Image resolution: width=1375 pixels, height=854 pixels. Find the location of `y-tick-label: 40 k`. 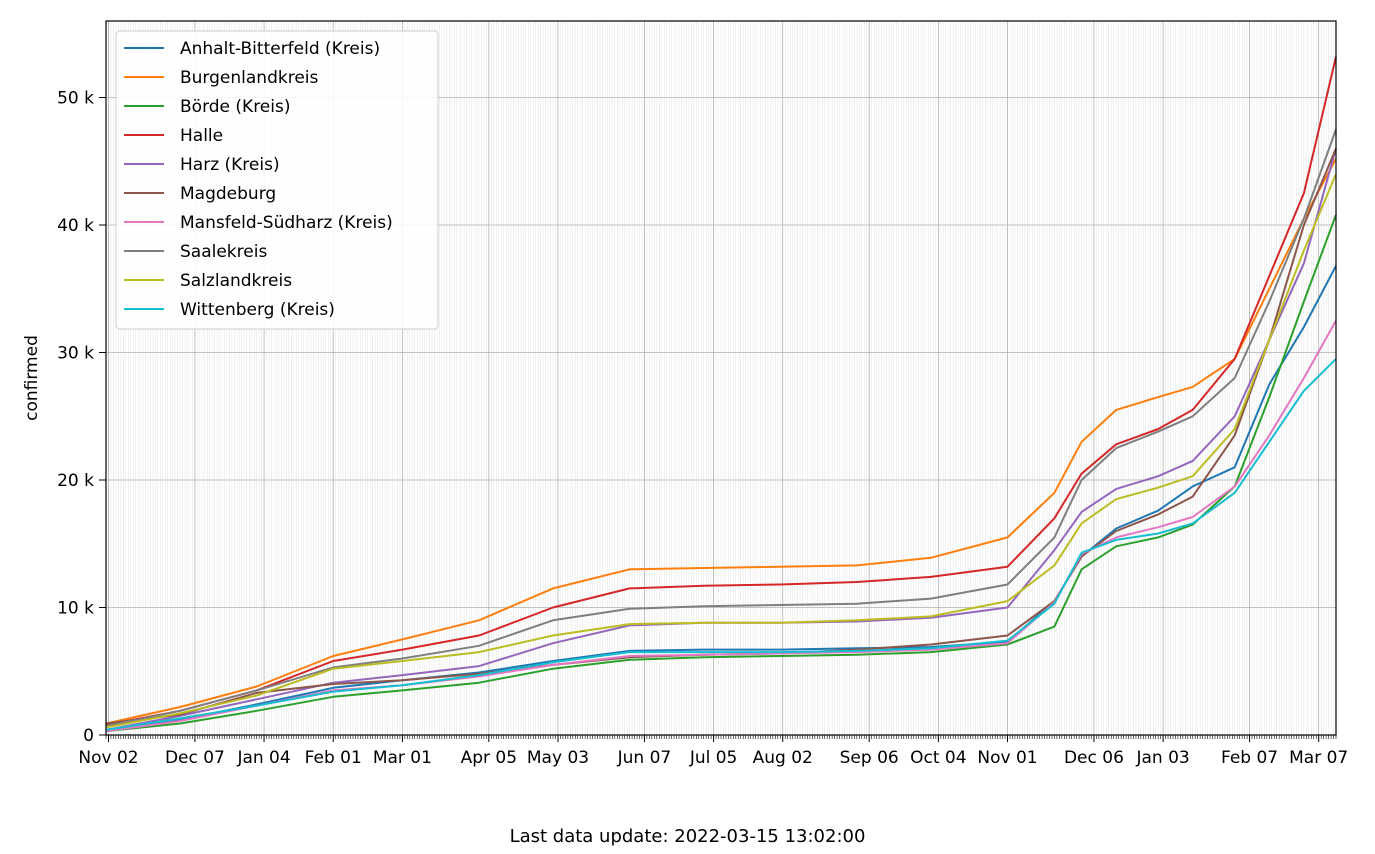

y-tick-label: 40 k is located at coordinates (75, 226).